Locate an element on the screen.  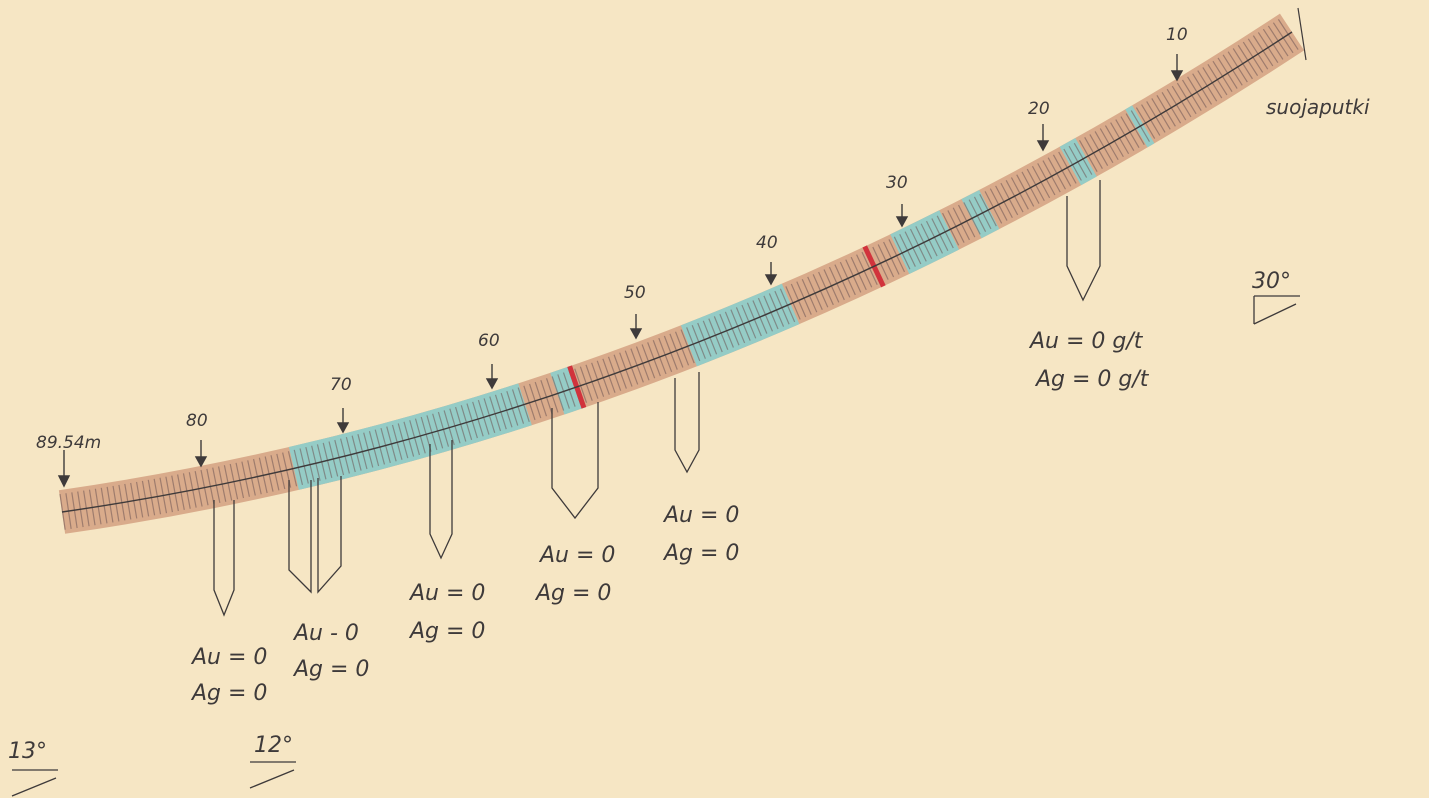
assay-au: Au - 0 is located at coordinates (325, 633).